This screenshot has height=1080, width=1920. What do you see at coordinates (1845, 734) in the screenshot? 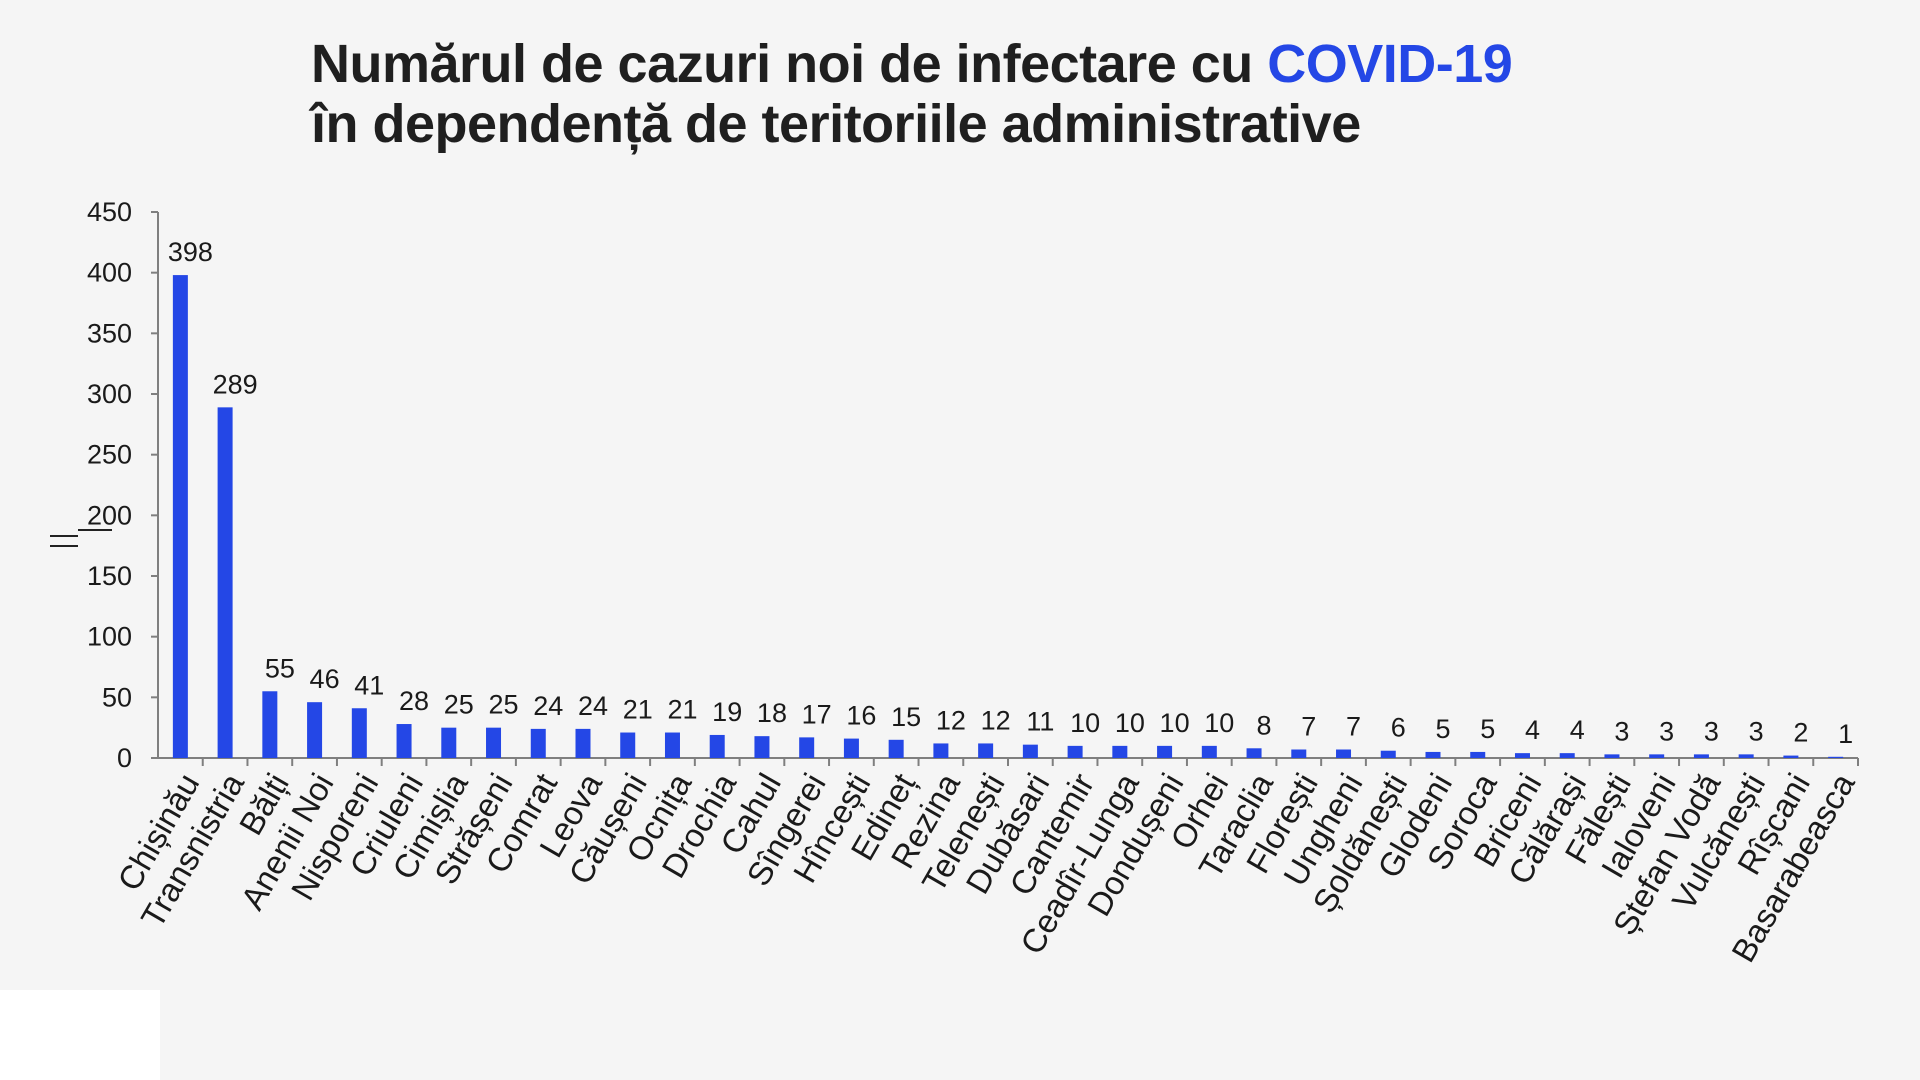
I see `data-label: 1` at bounding box center [1845, 734].